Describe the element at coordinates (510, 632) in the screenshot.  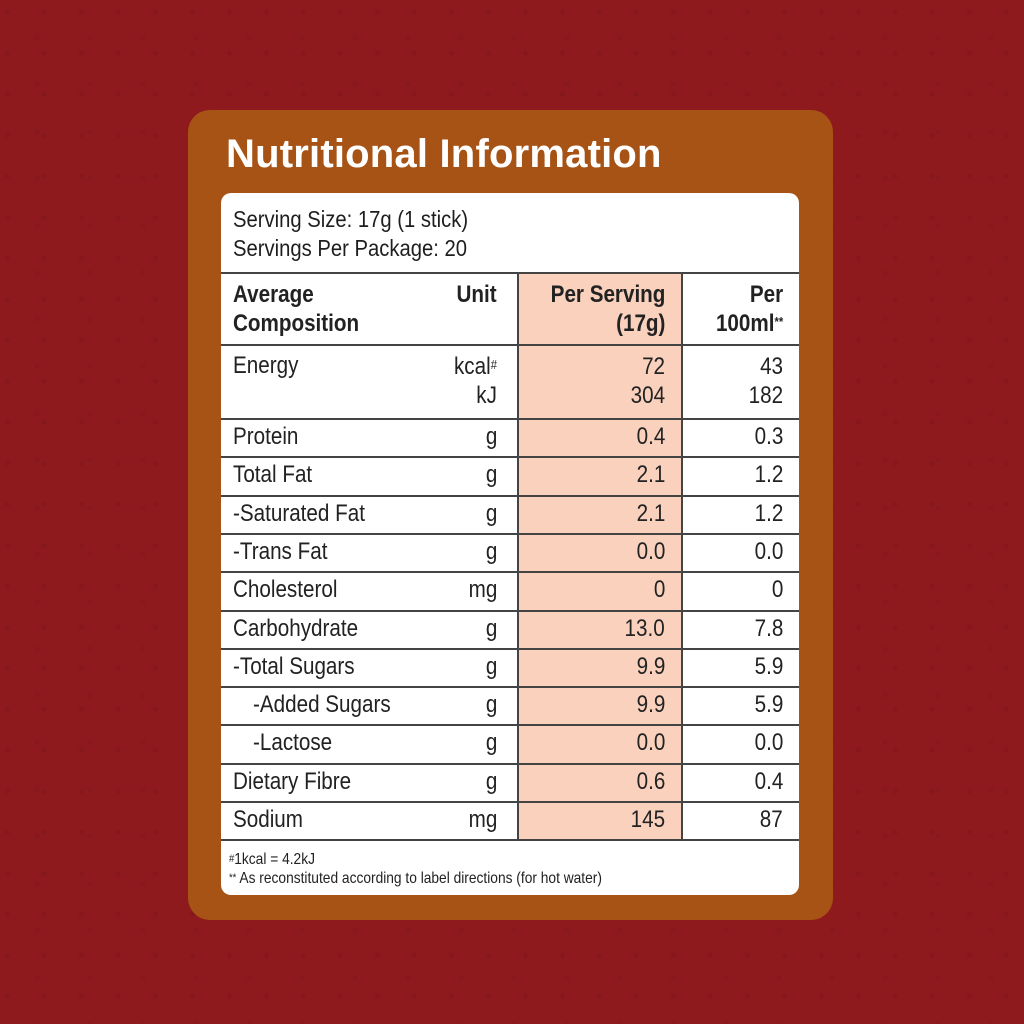
I see `table-row: Carbohydrate g 13.0 7.8` at that location.